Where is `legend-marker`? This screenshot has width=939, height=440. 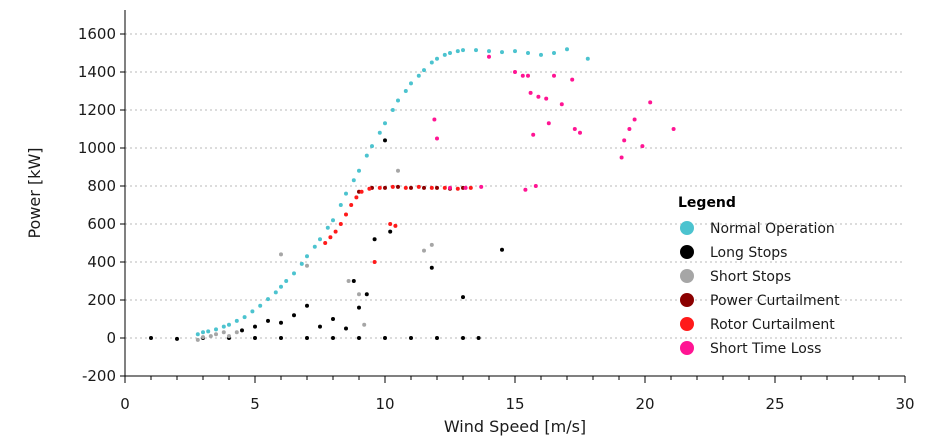 legend-marker is located at coordinates (687, 252).